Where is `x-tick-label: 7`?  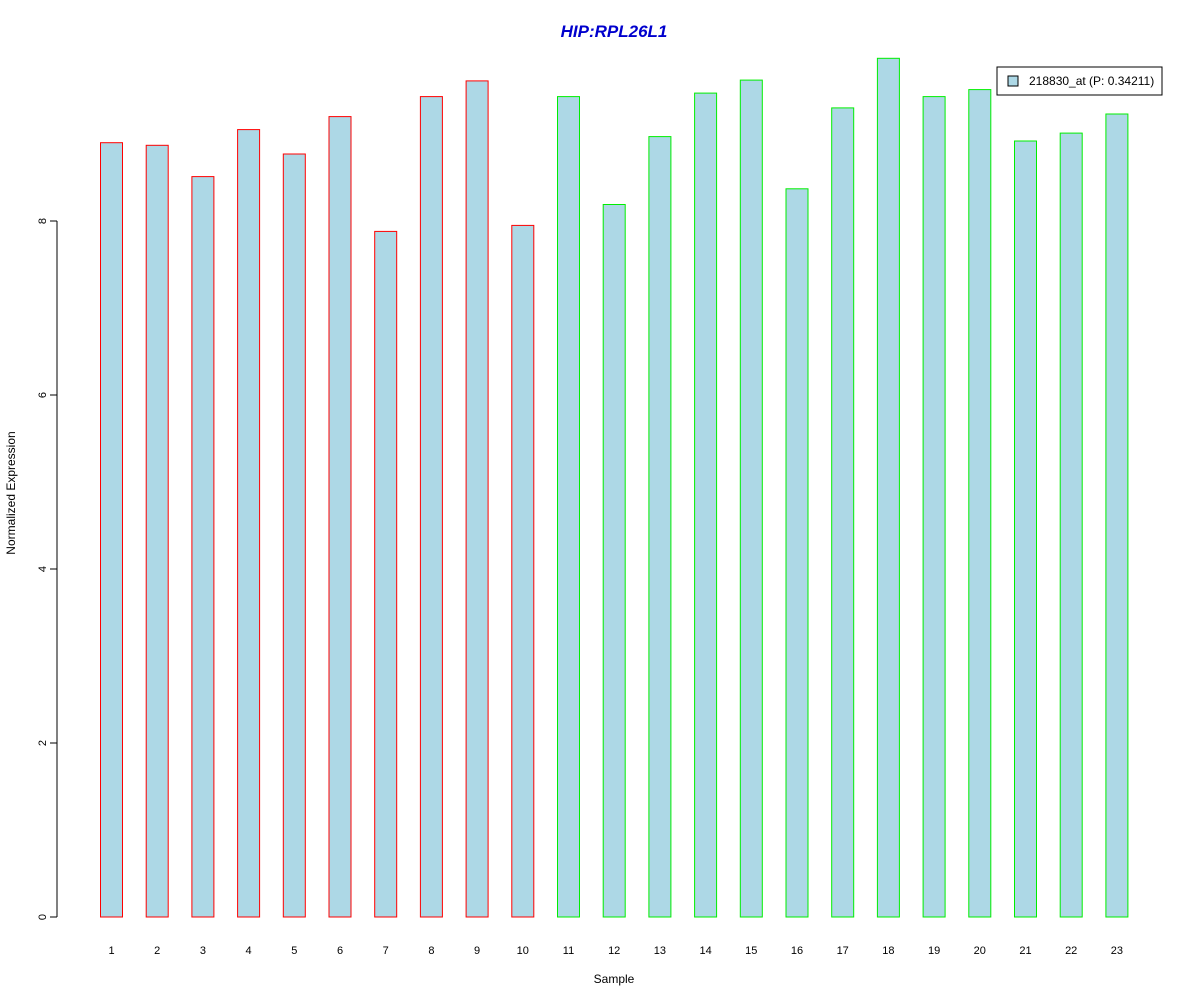 x-tick-label: 7 is located at coordinates (386, 951).